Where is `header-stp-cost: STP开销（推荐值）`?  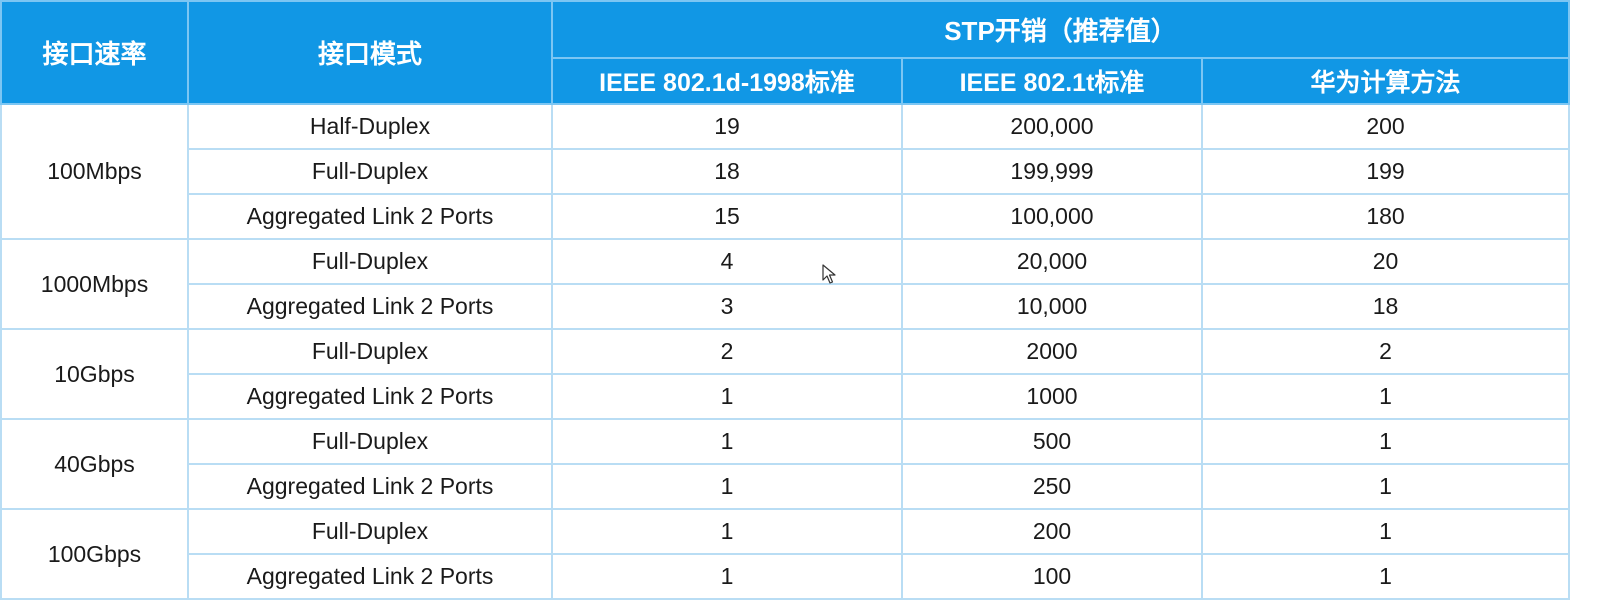
header-stp-cost: STP开销（推荐值） is located at coordinates (1060, 29).